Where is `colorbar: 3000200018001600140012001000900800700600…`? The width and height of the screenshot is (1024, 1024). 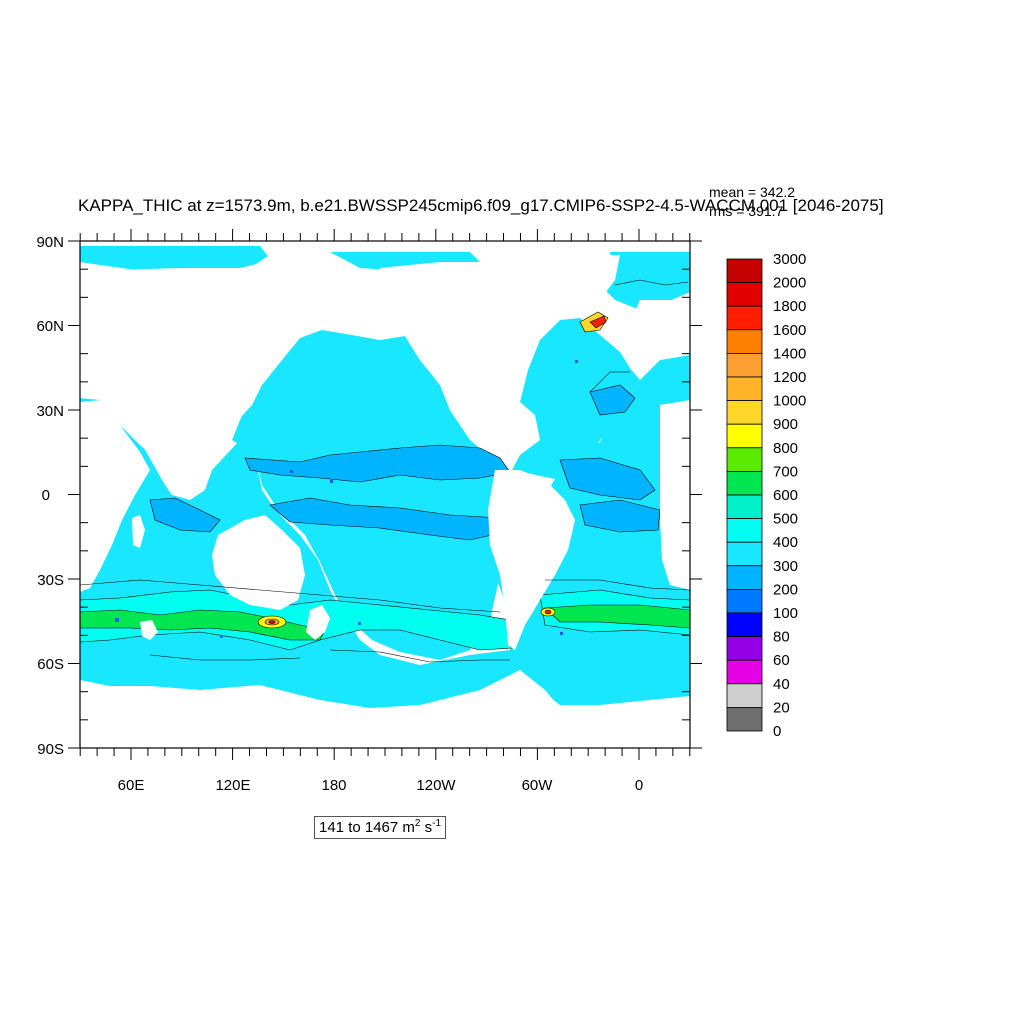
colorbar: 3000200018001600140012001000900800700600… is located at coordinates (766, 495).